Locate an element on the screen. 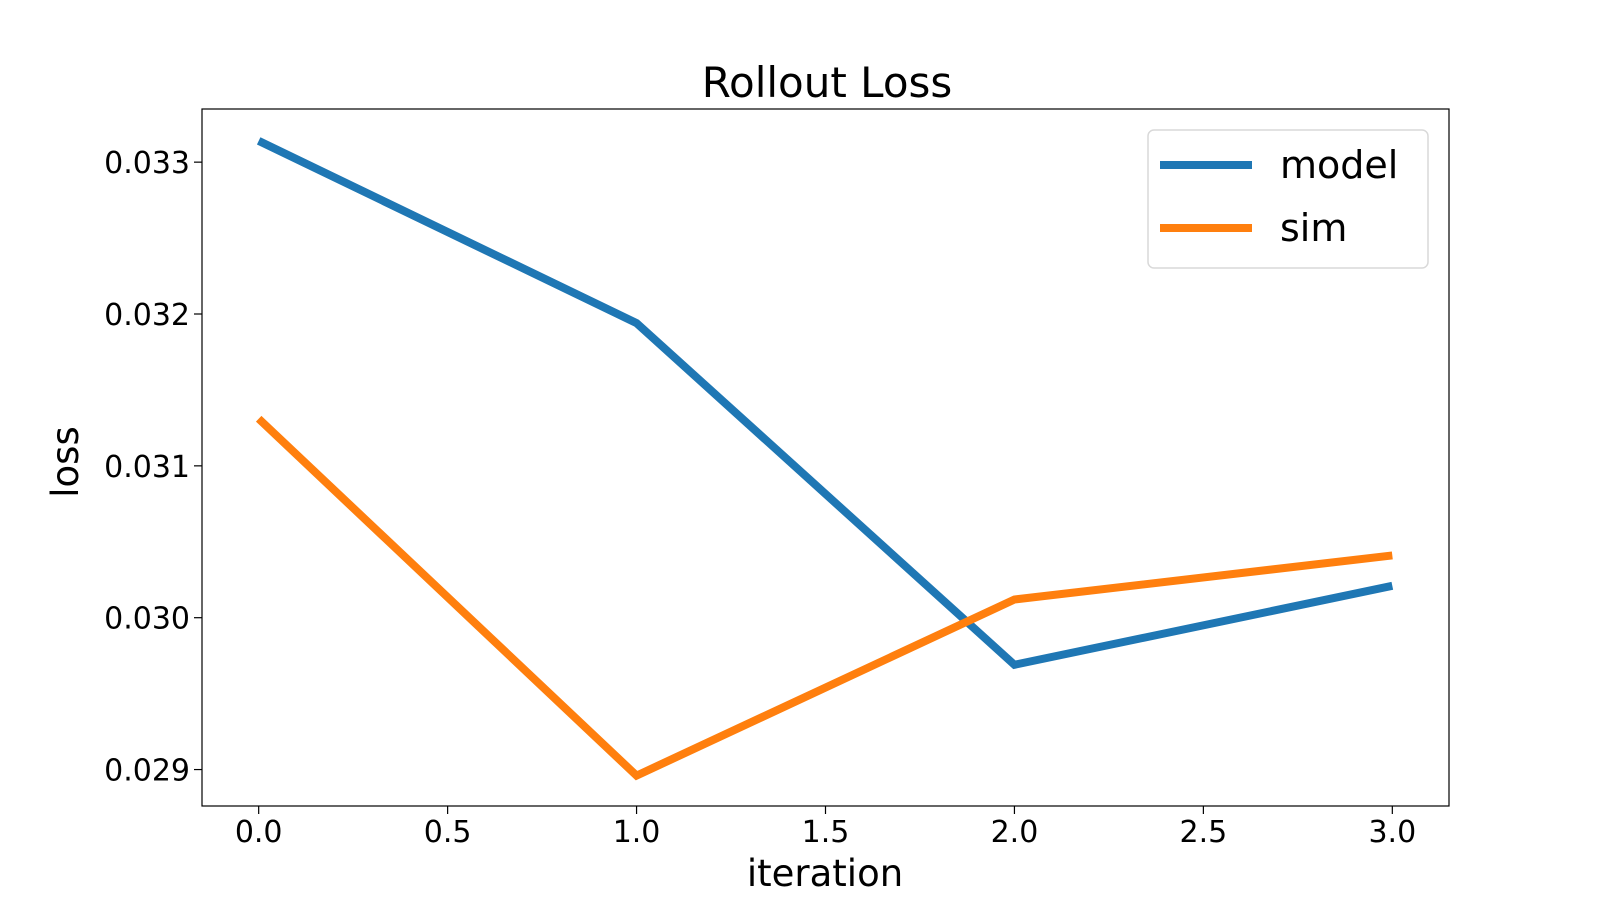  x-tick-label: 1.0 is located at coordinates (637, 832).